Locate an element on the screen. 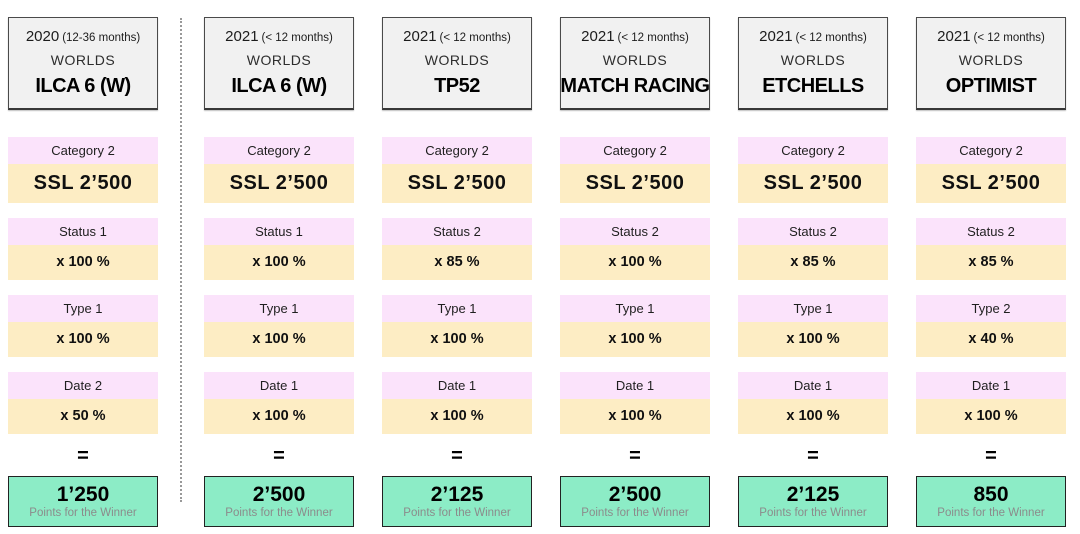 This screenshot has height=534, width=1080. factor-type: Type 2 x 40 % is located at coordinates (991, 326).